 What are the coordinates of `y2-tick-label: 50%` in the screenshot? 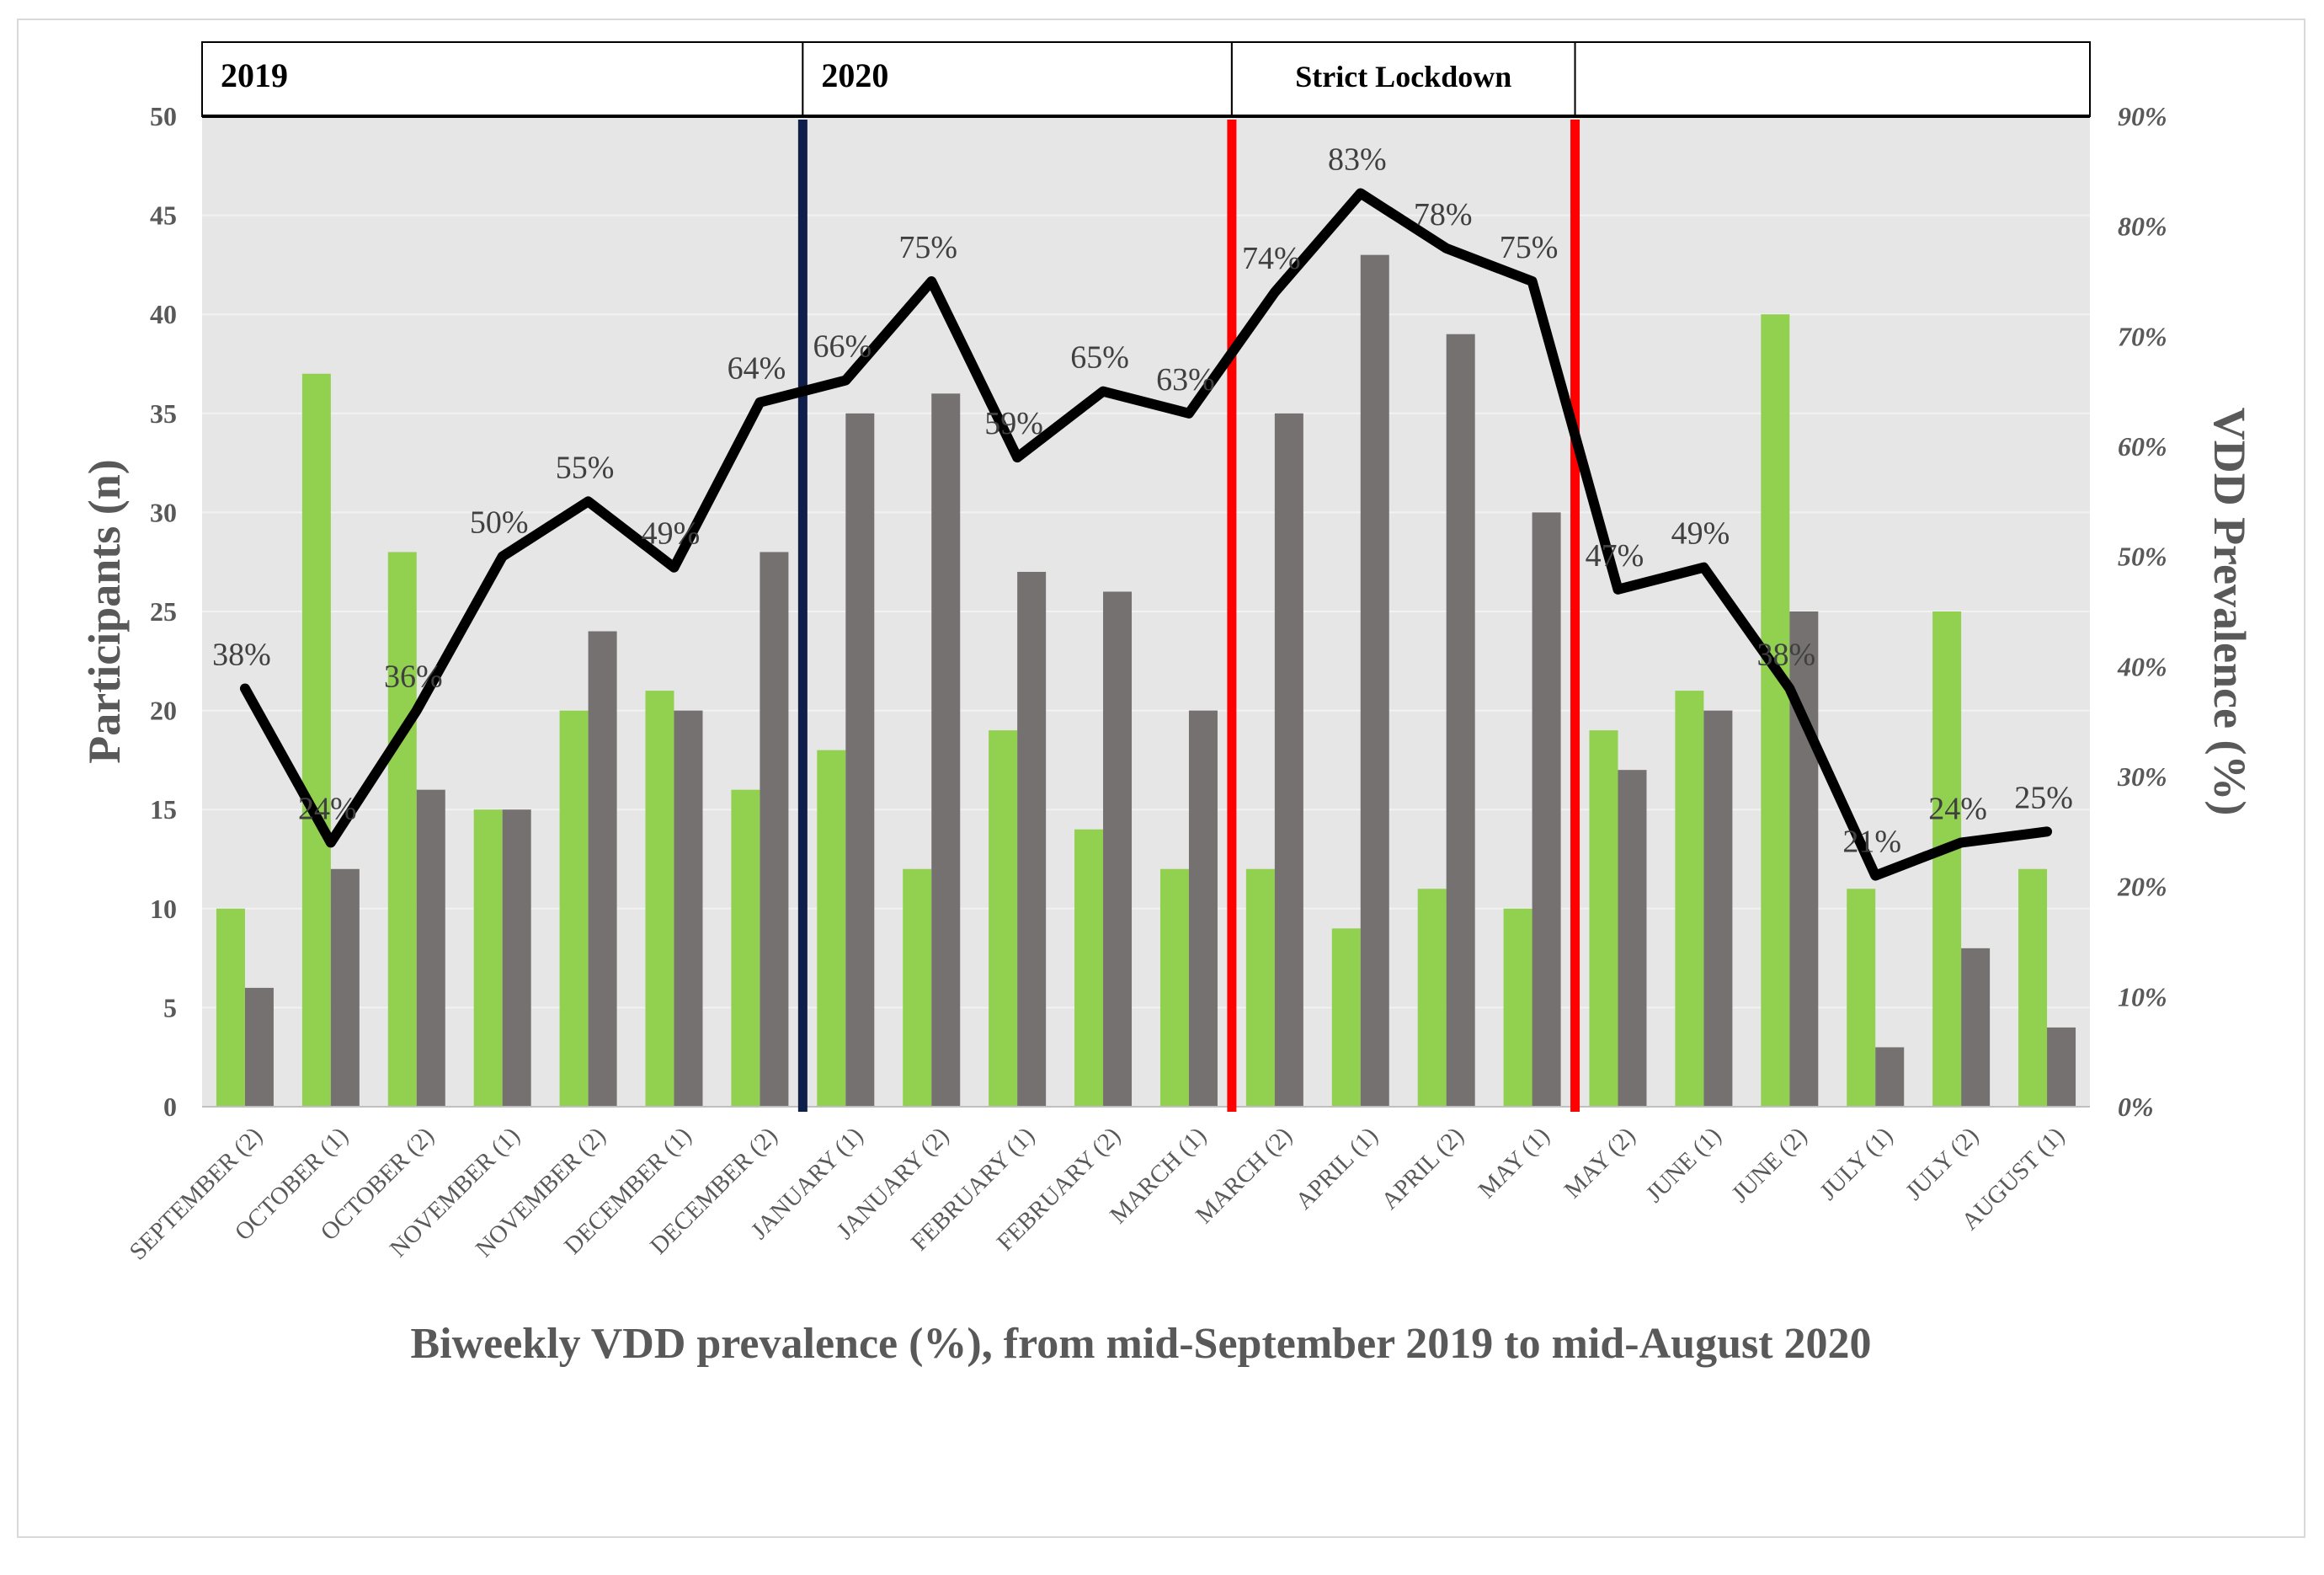 It's located at (2142, 557).